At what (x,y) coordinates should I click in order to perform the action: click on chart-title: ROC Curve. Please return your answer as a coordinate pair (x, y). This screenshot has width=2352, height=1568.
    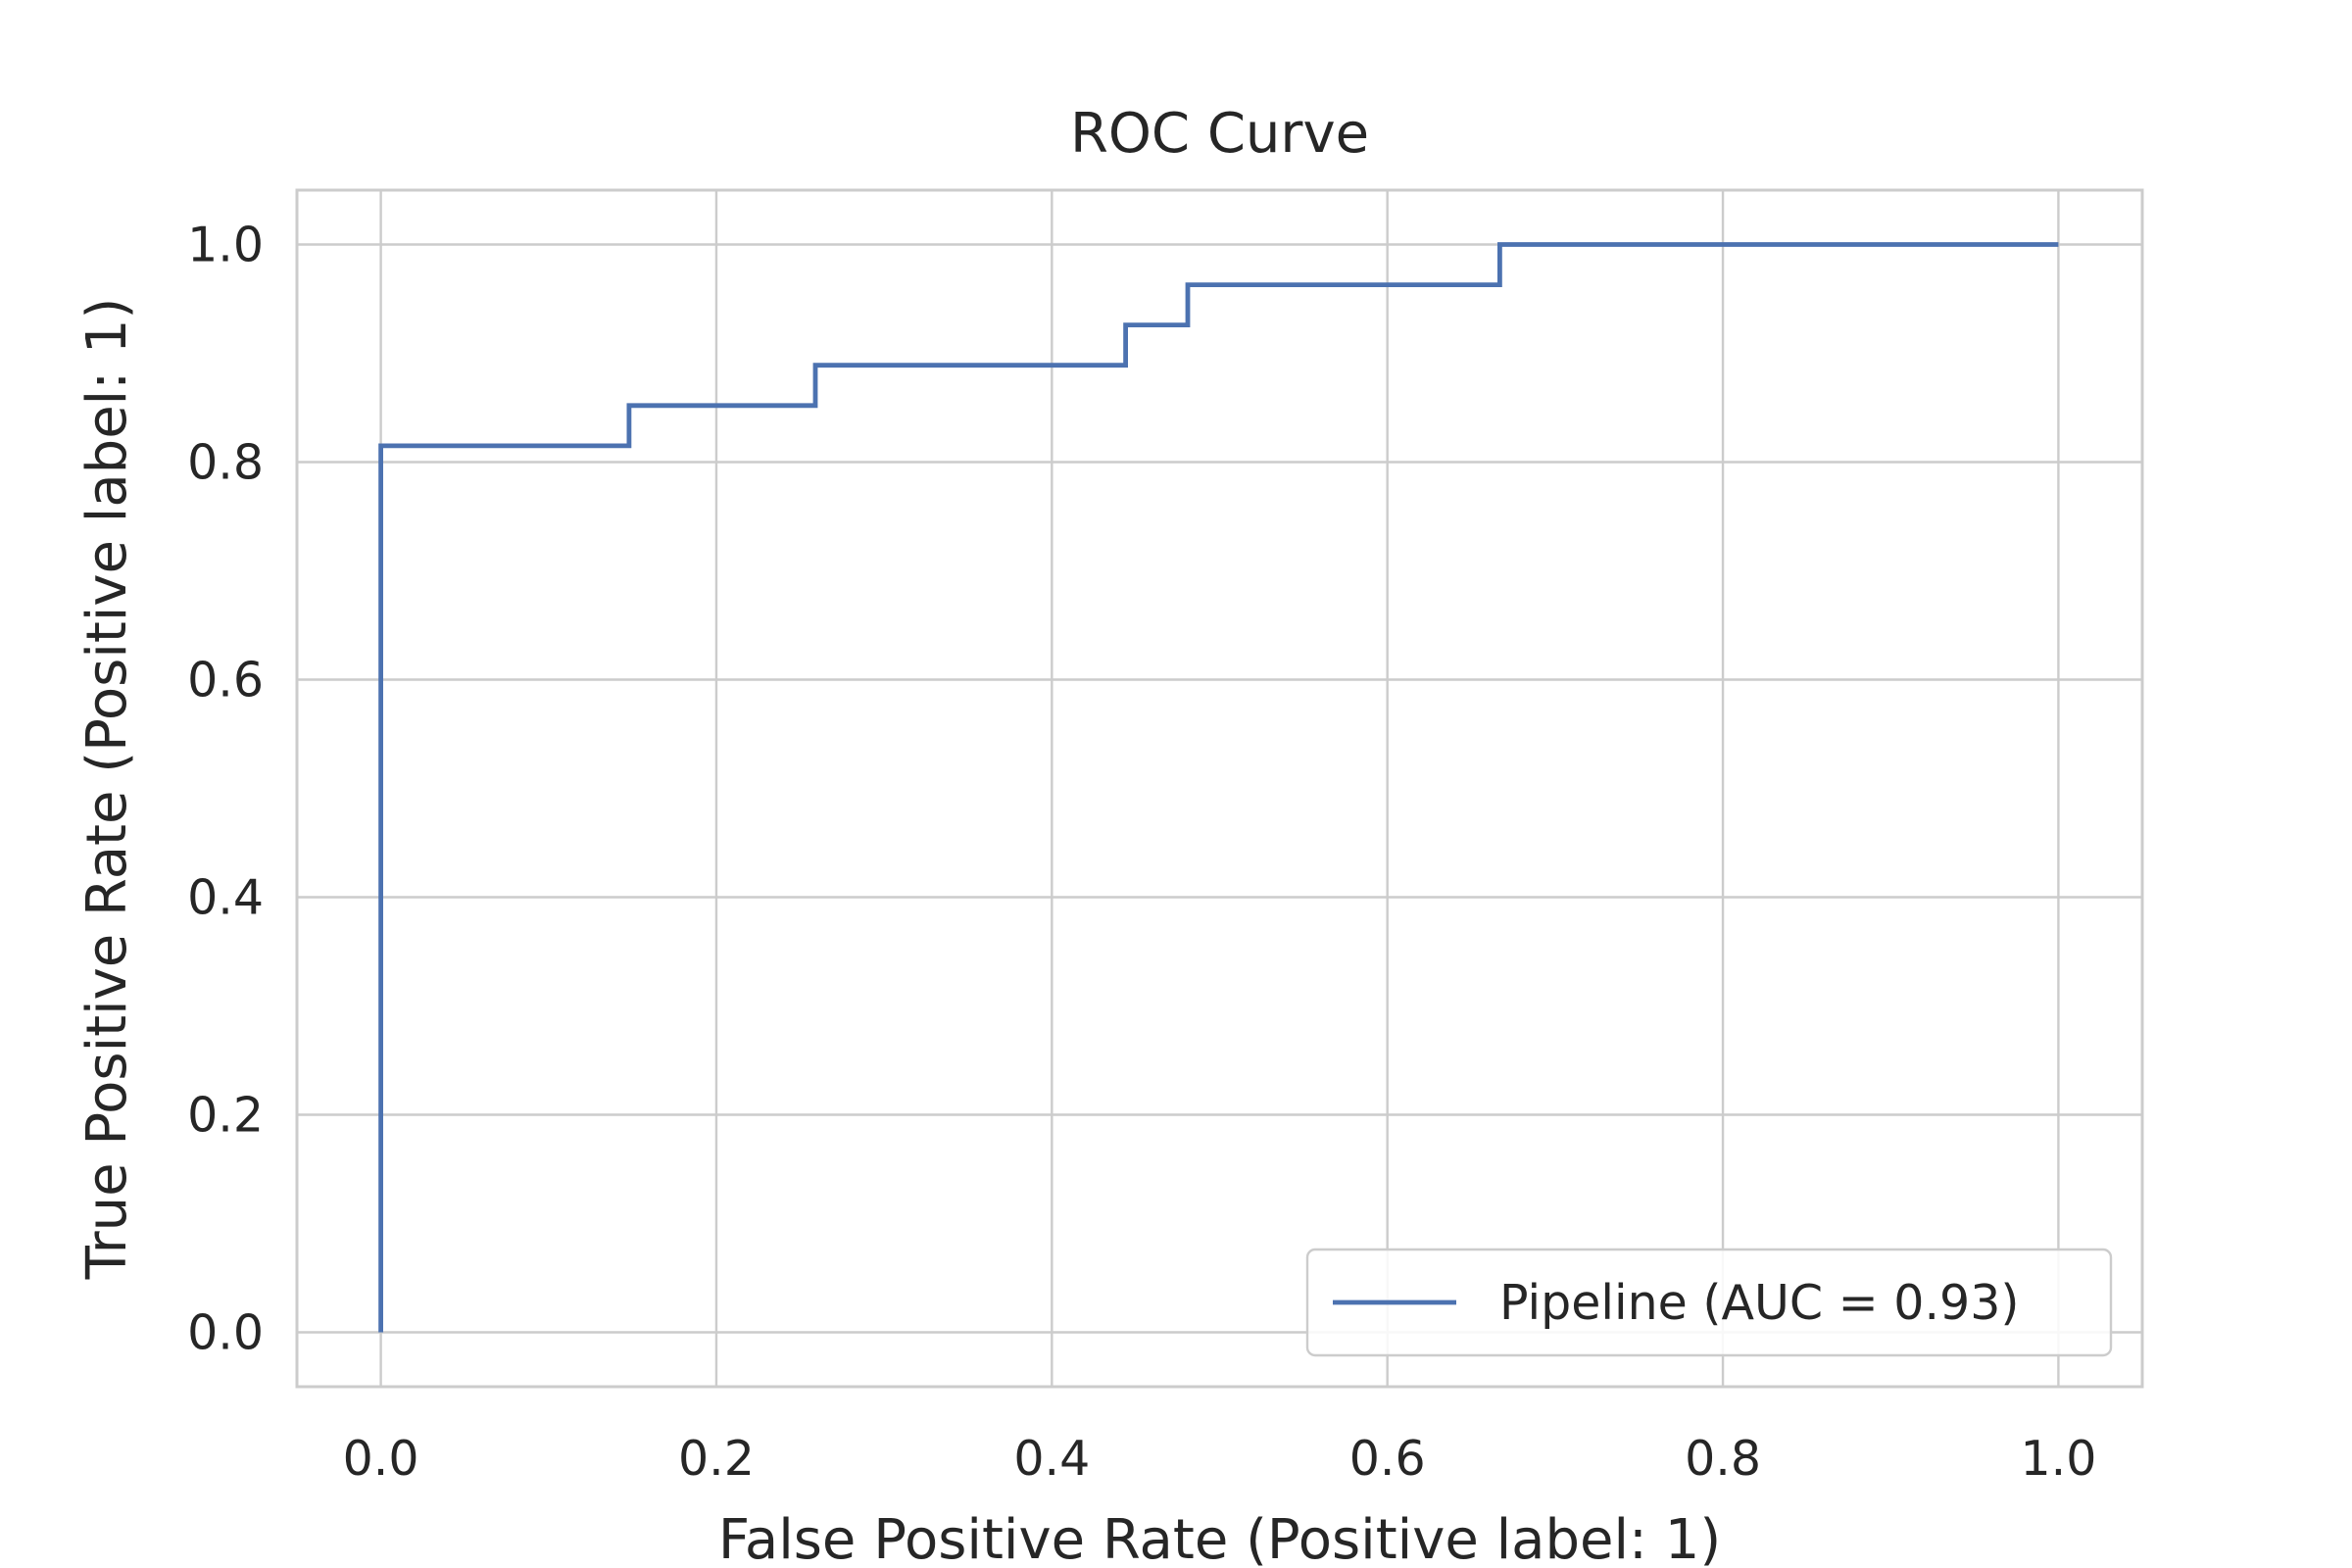
    Looking at the image, I should click on (1220, 134).